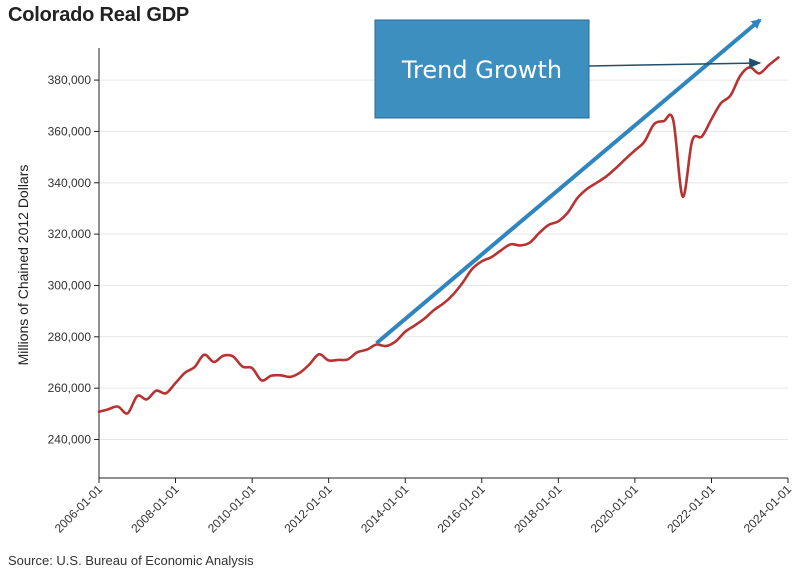  Describe the element at coordinates (131, 560) in the screenshot. I see `source-note: Source: U.S. Bureau of Economic Analysis` at that location.